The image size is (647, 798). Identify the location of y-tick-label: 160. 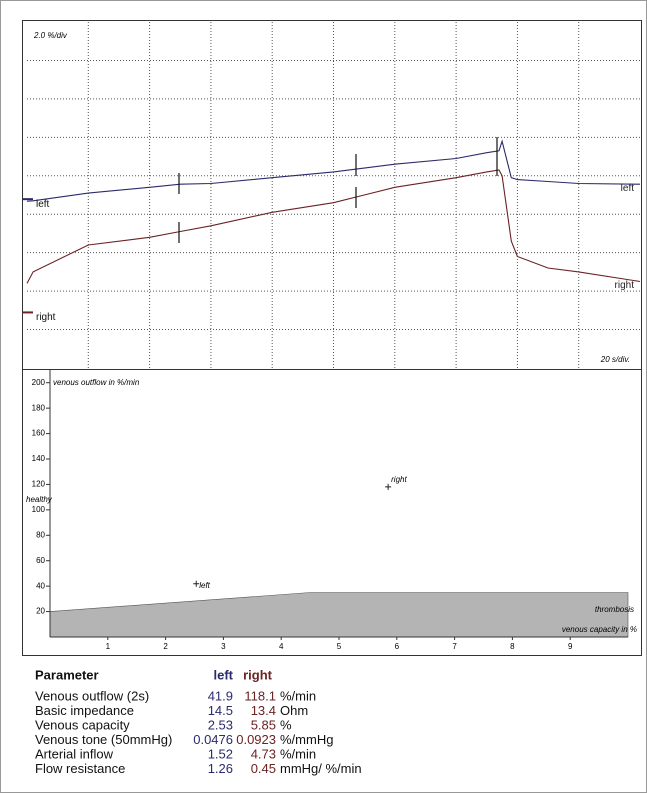
(39, 433).